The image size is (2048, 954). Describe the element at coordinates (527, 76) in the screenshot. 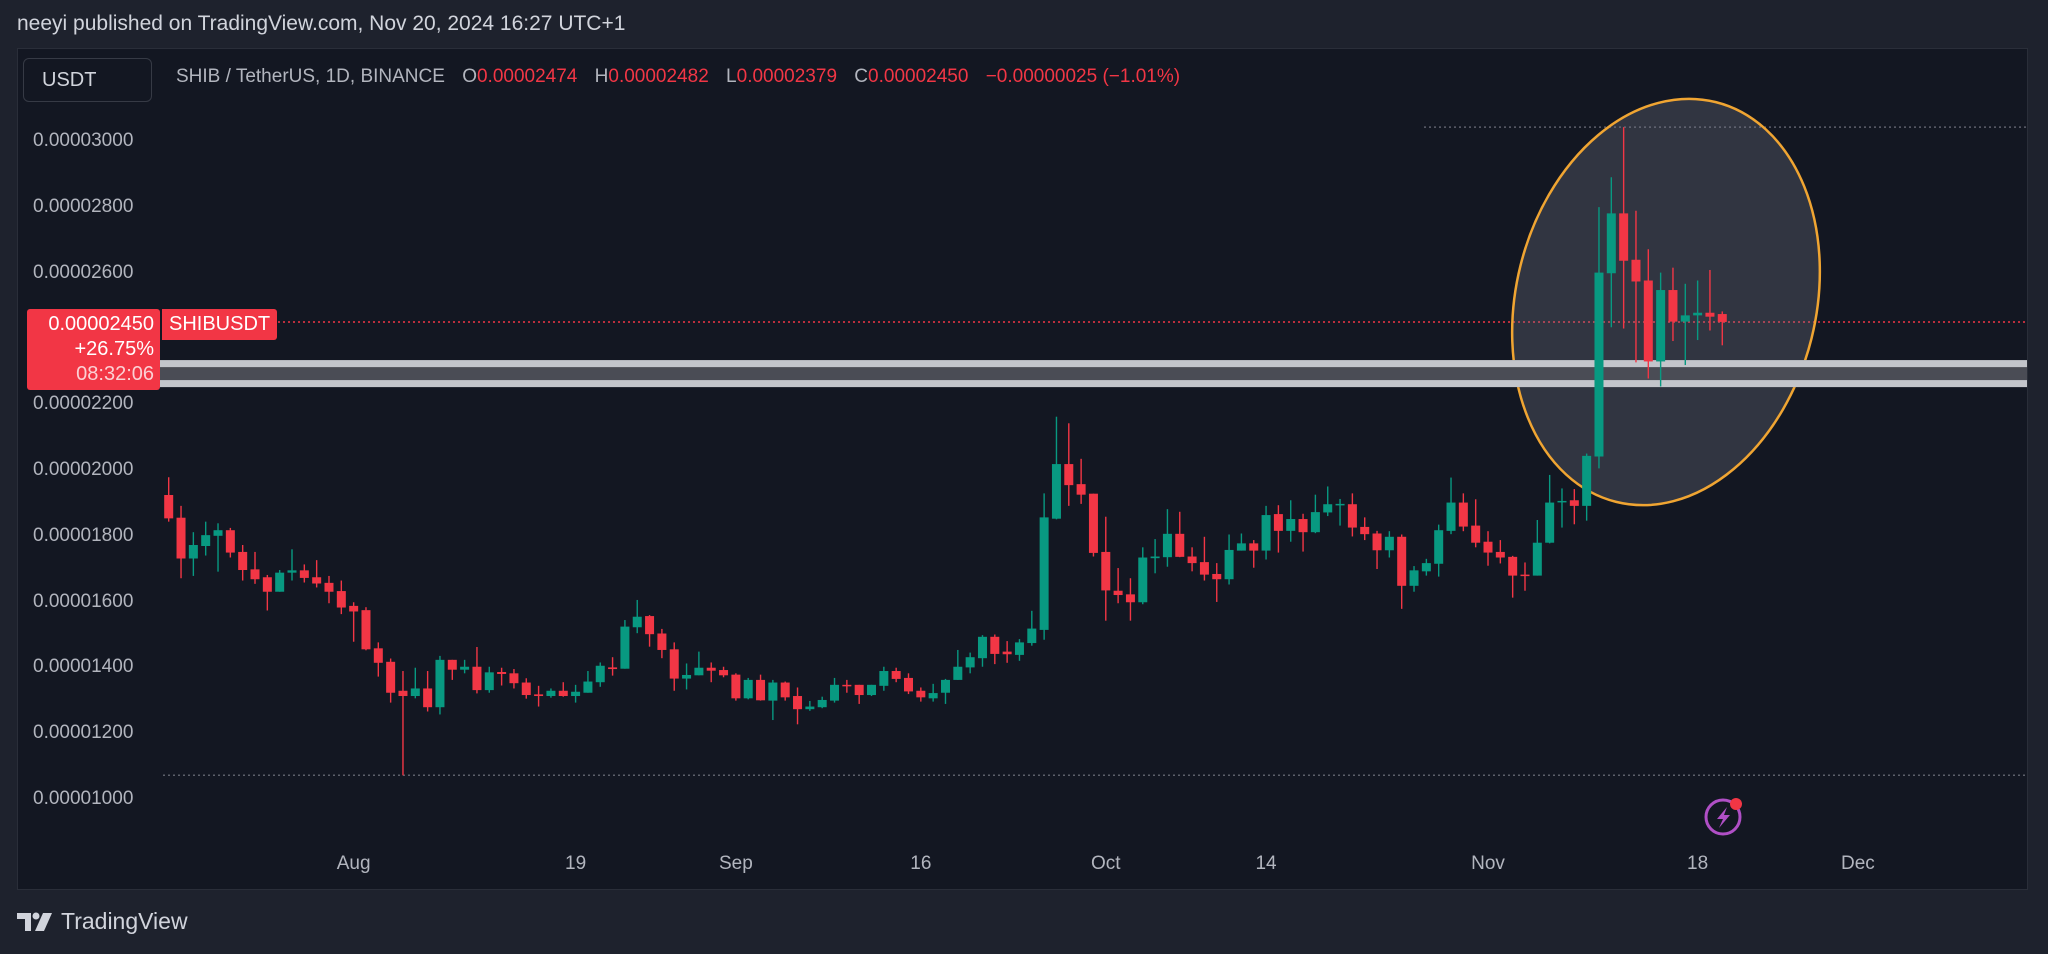

I see `open-value: 0.00002474` at that location.